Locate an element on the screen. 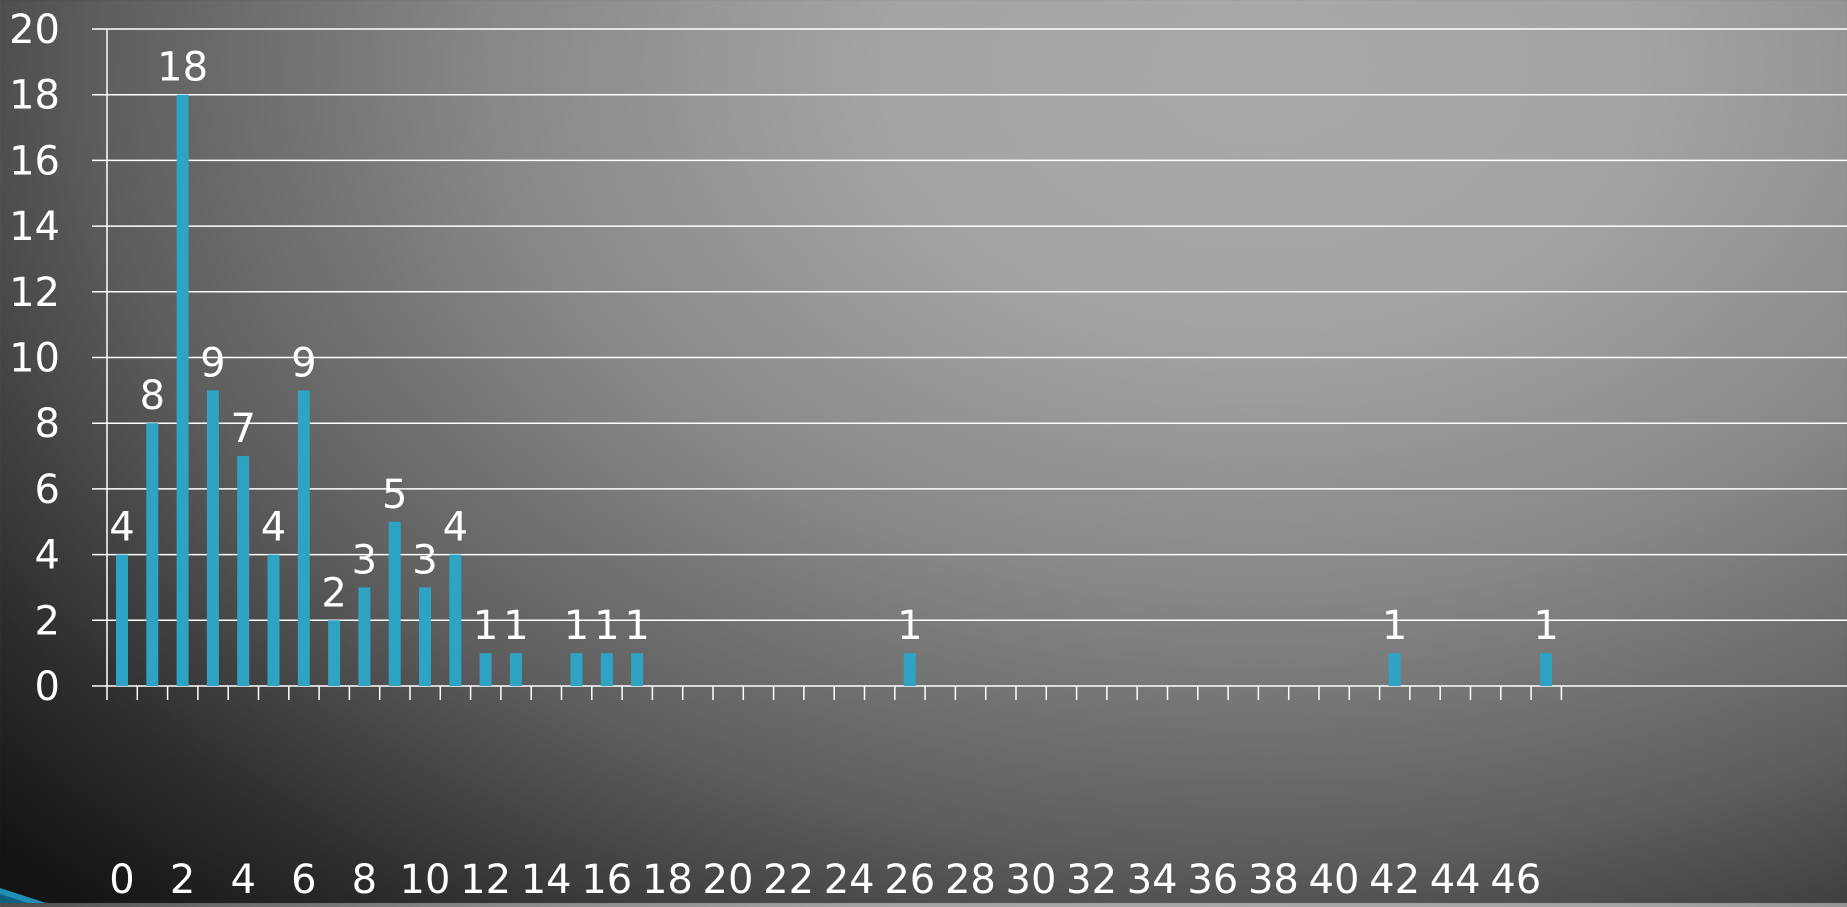  x-tick-label: 22 is located at coordinates (788, 880).